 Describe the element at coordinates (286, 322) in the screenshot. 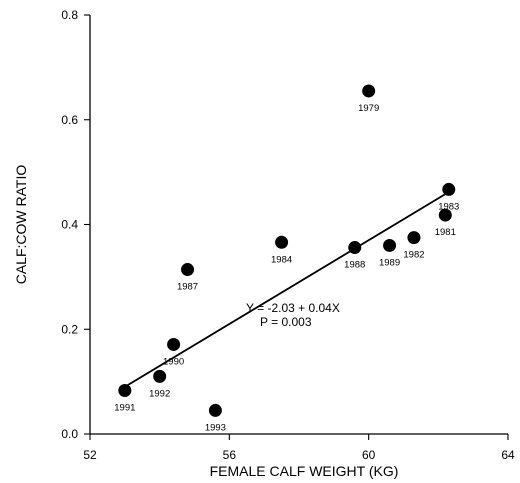

I see `p-value-annotation: P = 0.003` at that location.